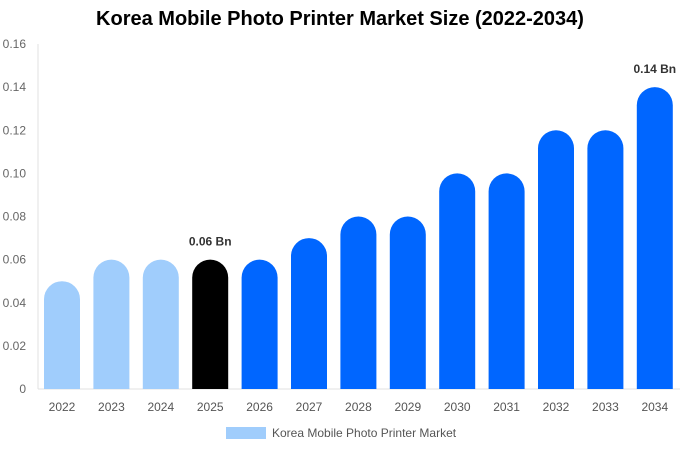 This screenshot has height=450, width=680. I want to click on bar-2029, so click(407, 303).